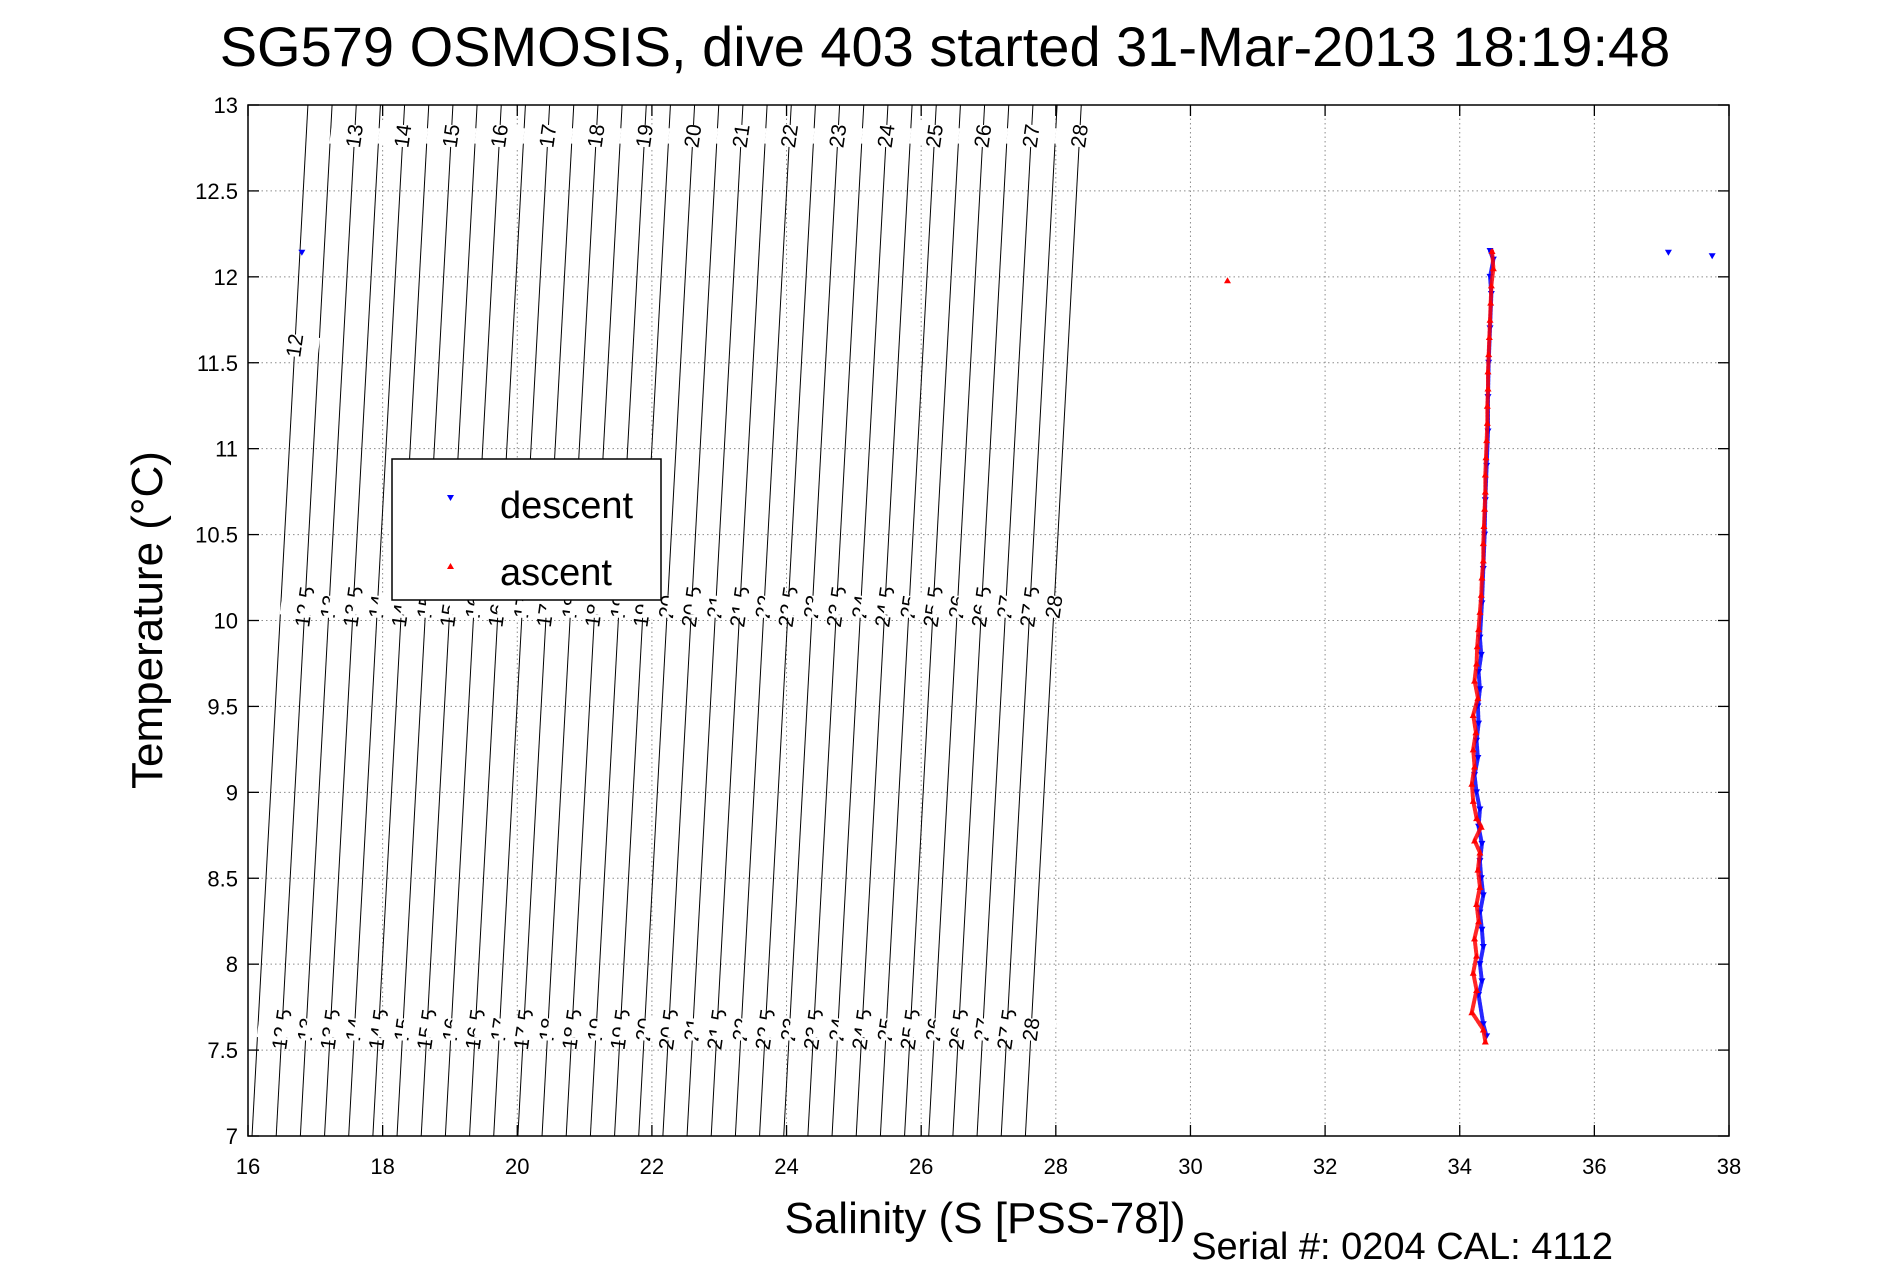 The width and height of the screenshot is (1891, 1262). I want to click on y-tick-label: 7.5, so click(222, 1050).